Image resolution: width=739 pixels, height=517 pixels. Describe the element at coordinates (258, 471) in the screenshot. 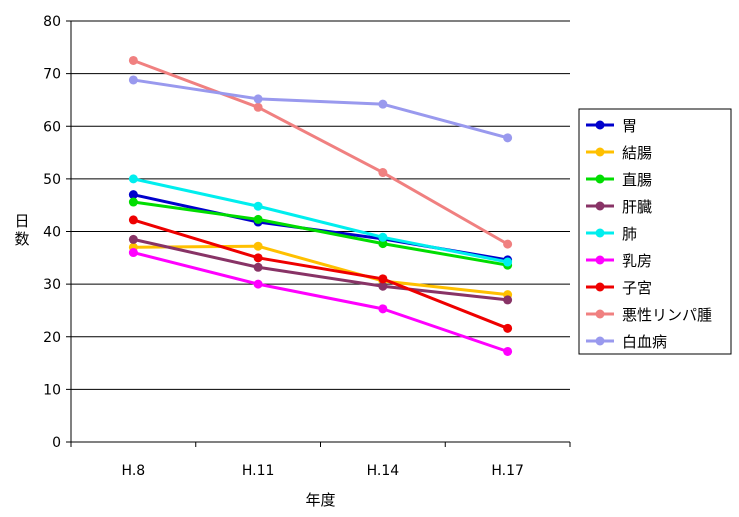

I see `x-tick-label: H.11` at that location.